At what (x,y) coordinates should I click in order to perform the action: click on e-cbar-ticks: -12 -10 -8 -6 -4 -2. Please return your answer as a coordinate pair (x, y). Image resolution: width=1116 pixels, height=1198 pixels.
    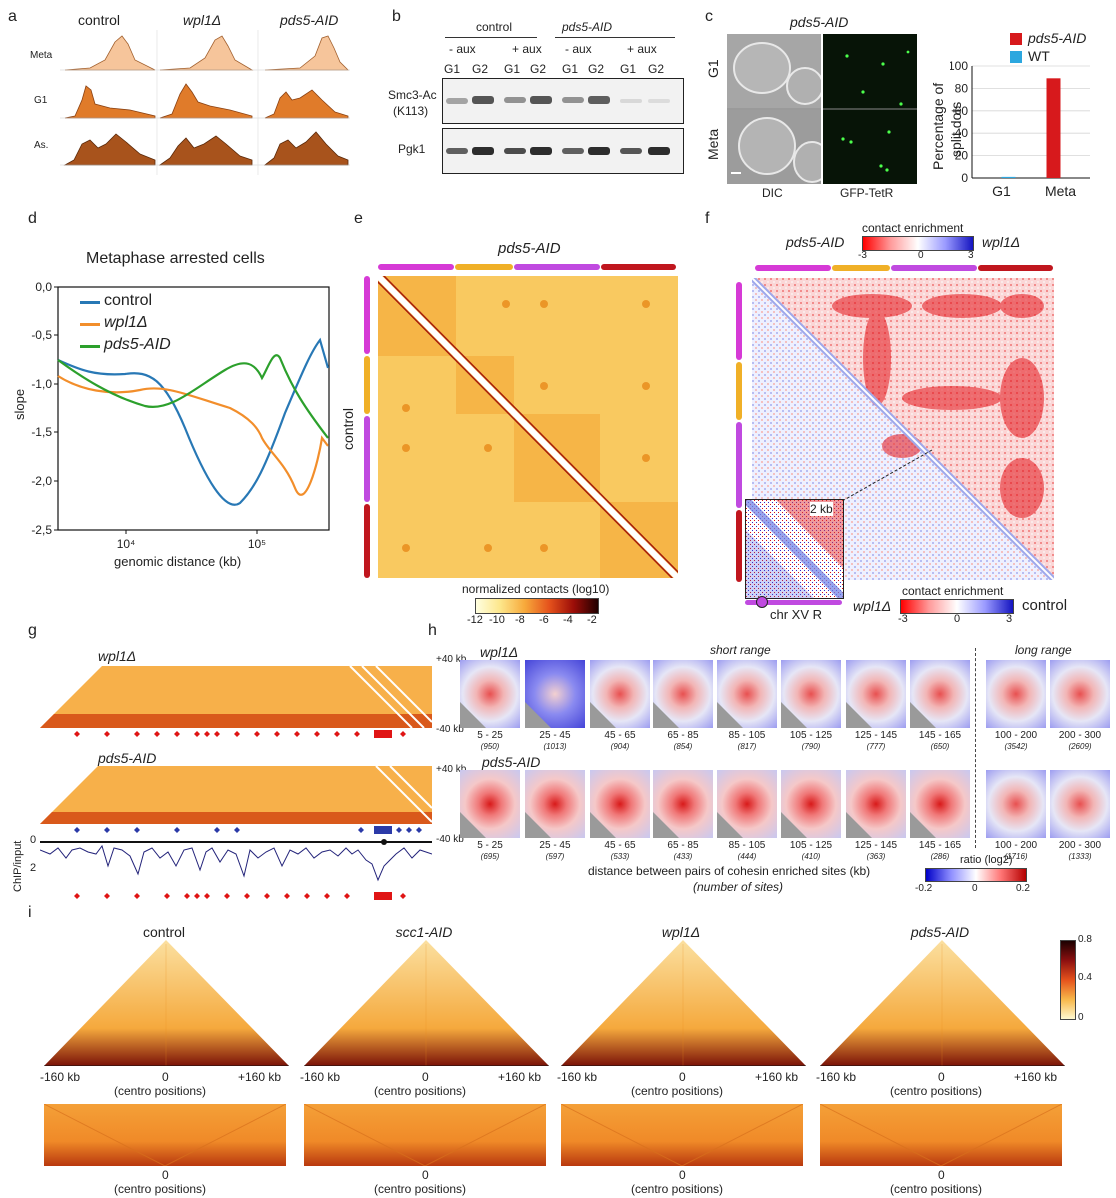
    Looking at the image, I should click on (537, 621).